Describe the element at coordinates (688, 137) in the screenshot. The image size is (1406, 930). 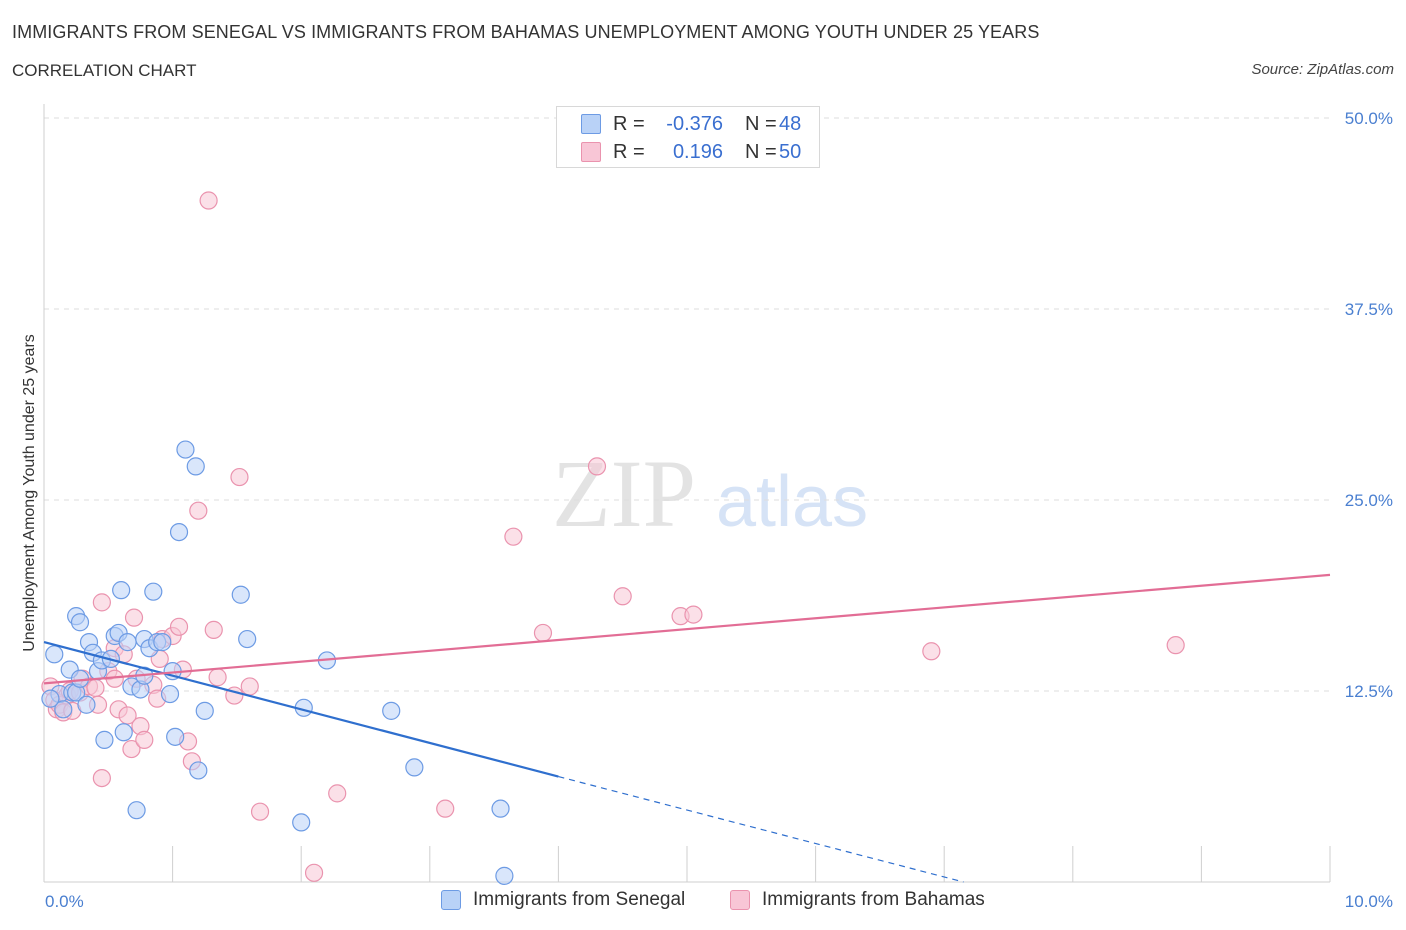
I see `stats-legend: R = -0.376 N = 48 R = 0.196 N = 50` at that location.